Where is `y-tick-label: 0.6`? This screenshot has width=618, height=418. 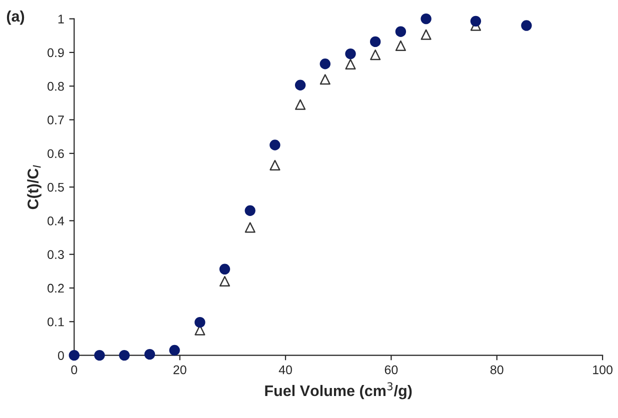
y-tick-label: 0.6 is located at coordinates (56, 153).